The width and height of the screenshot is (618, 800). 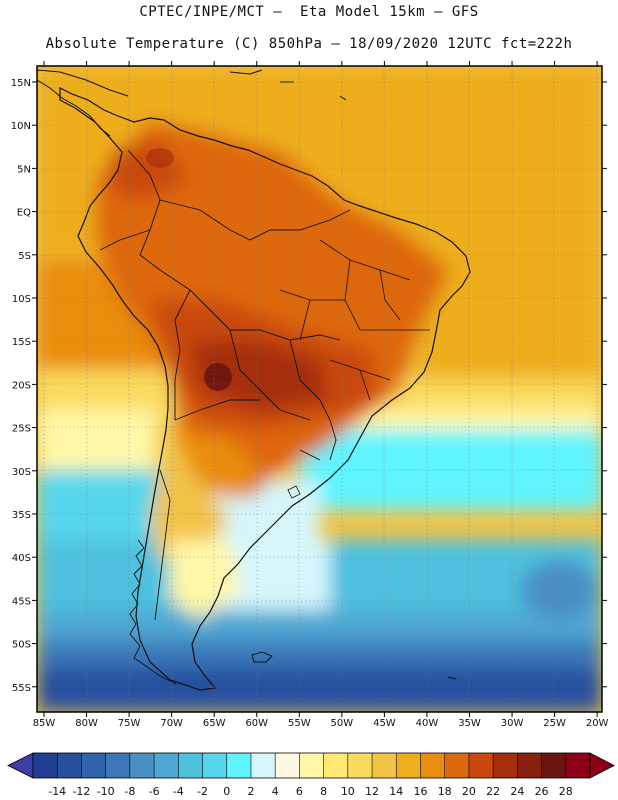 What do you see at coordinates (299, 723) in the screenshot?
I see `lon-label: 55W` at bounding box center [299, 723].